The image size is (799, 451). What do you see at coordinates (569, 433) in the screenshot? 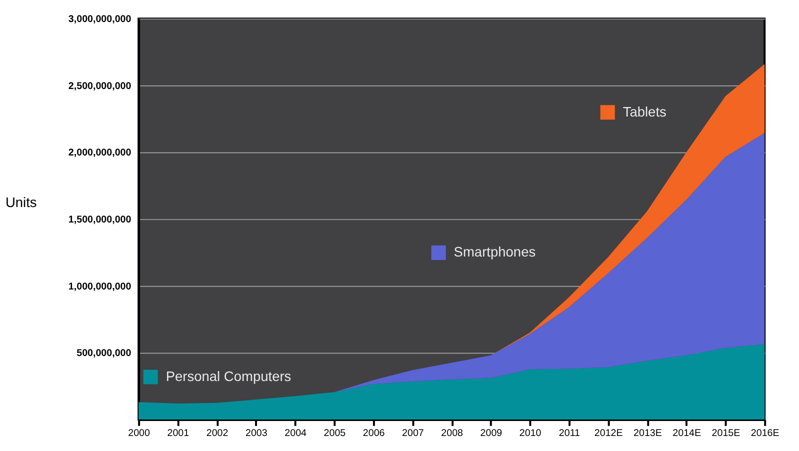
I see `x-tick-label: 2011` at bounding box center [569, 433].